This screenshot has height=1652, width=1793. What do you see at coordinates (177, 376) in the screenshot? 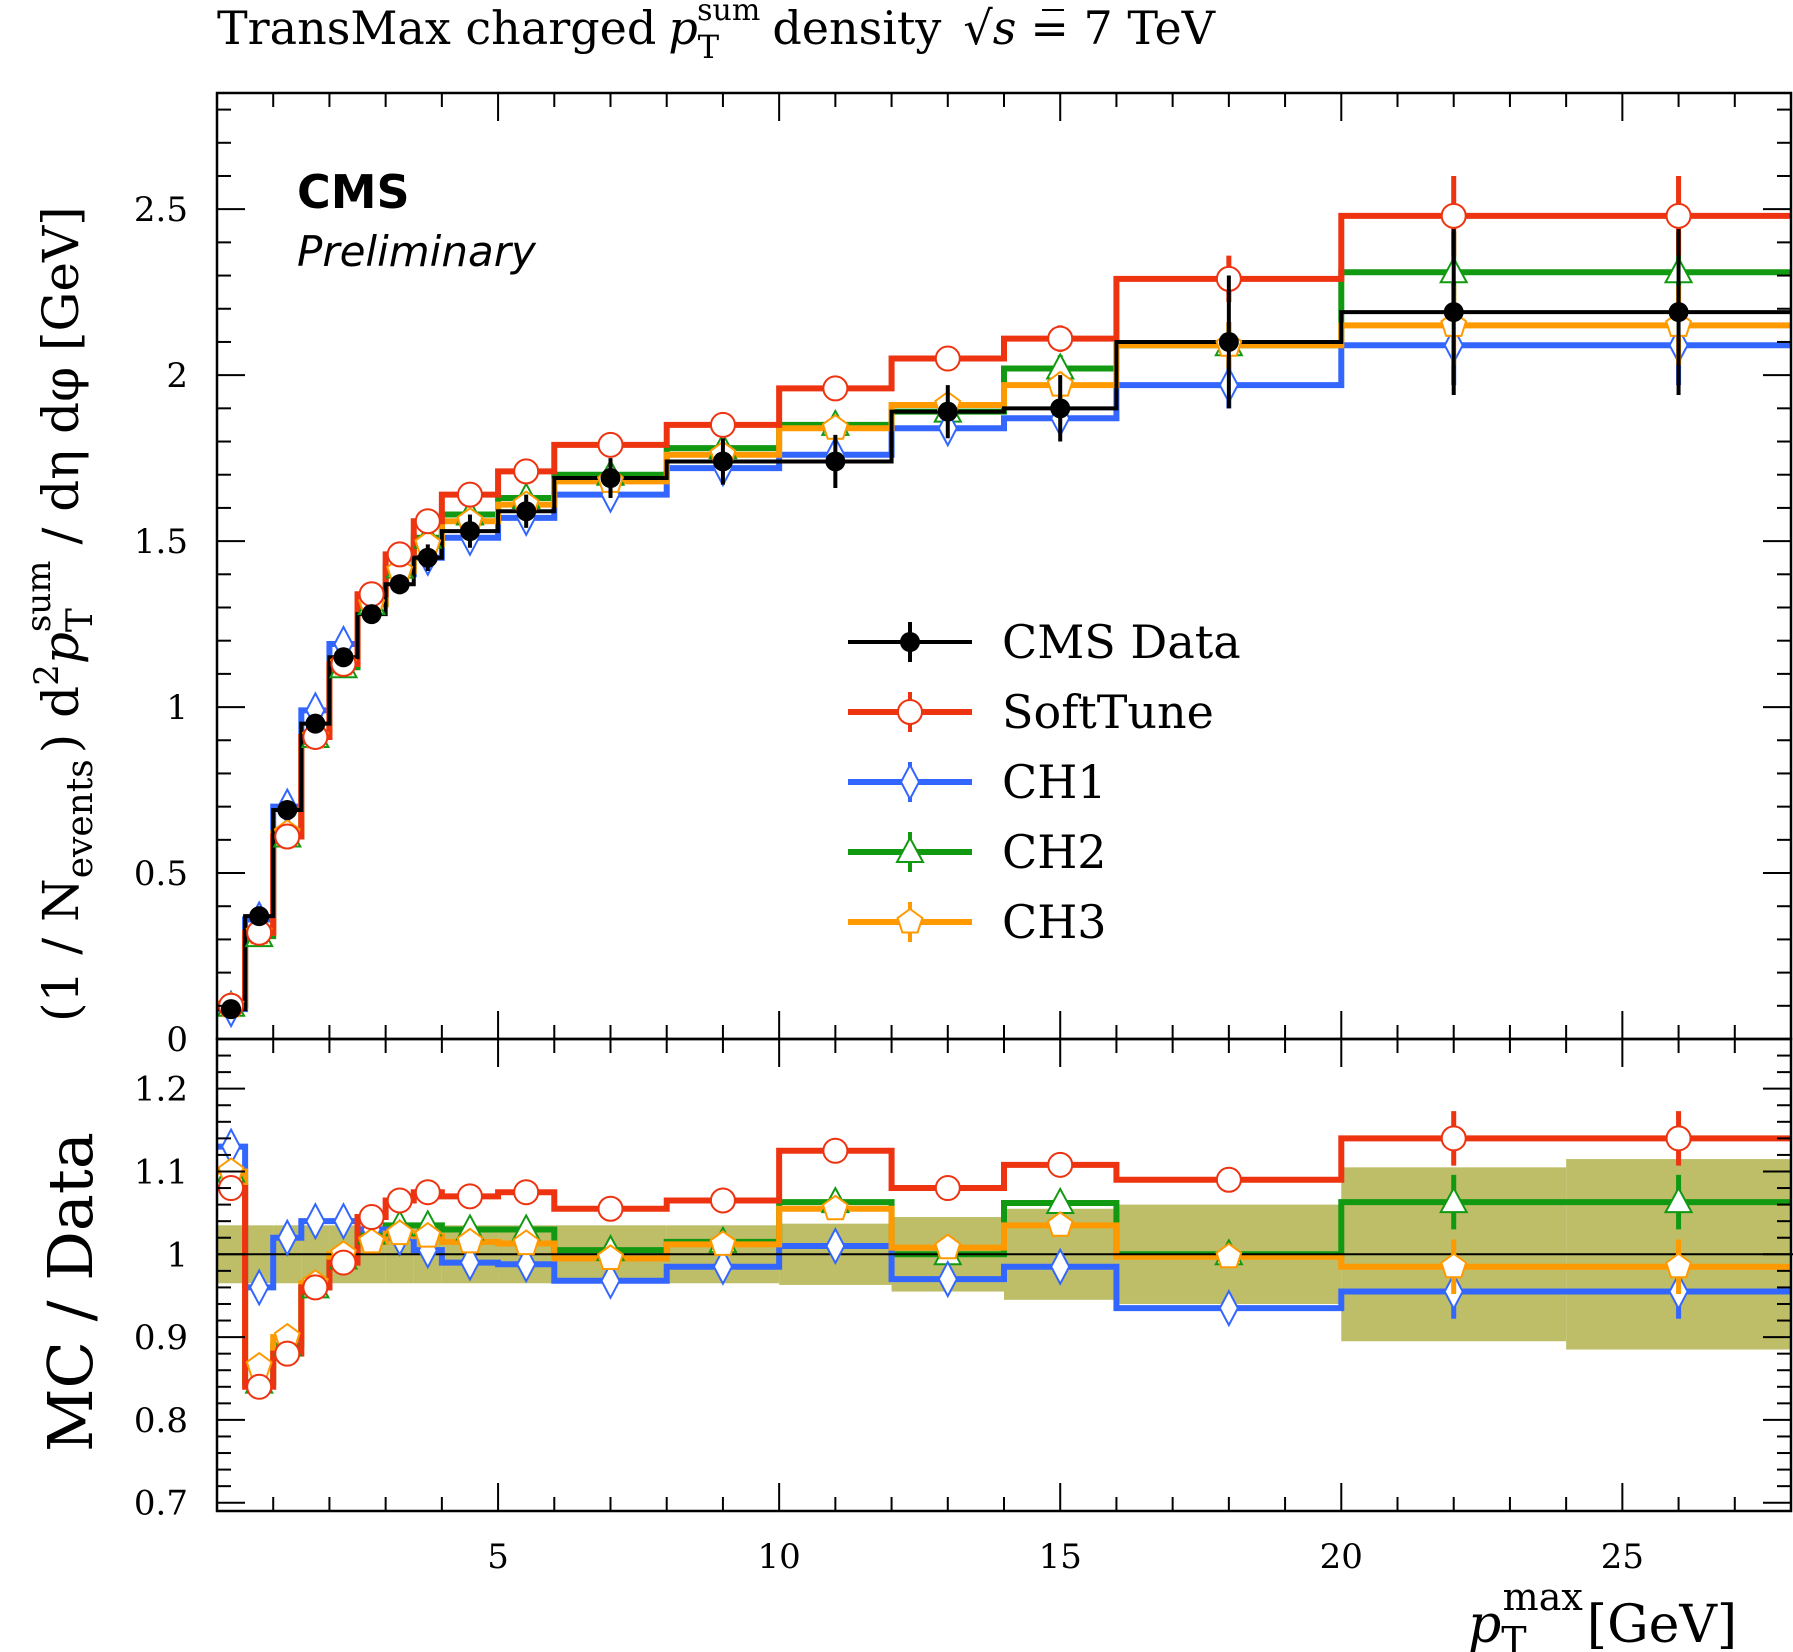
I see `y-tick-label-main: 2` at bounding box center [177, 376].